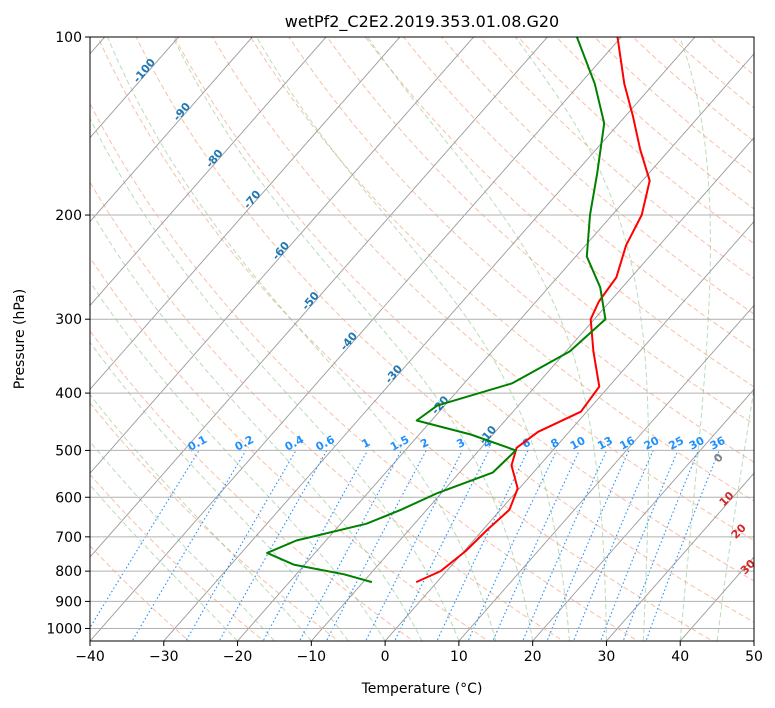 The height and width of the screenshot is (708, 775). Describe the element at coordinates (652, 443) in the screenshot. I see `mixing-ratio-label: 20` at that location.